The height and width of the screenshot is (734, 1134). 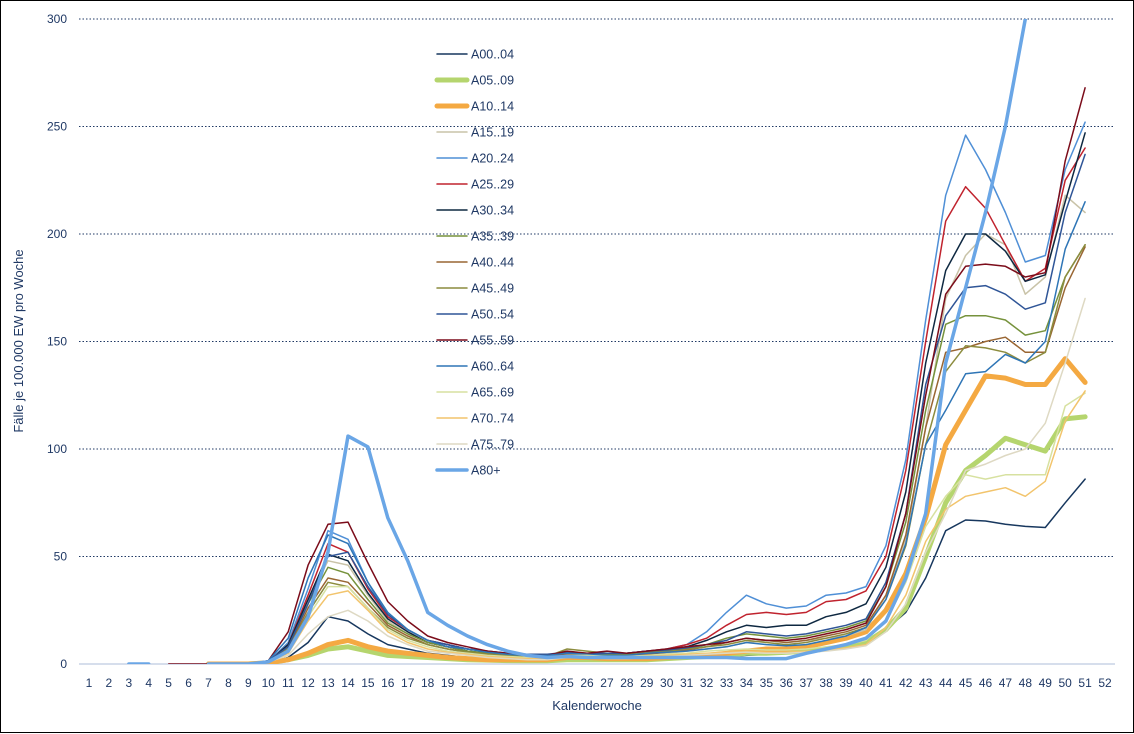 What do you see at coordinates (328, 683) in the screenshot?
I see `x-tick-label: 13` at bounding box center [328, 683].